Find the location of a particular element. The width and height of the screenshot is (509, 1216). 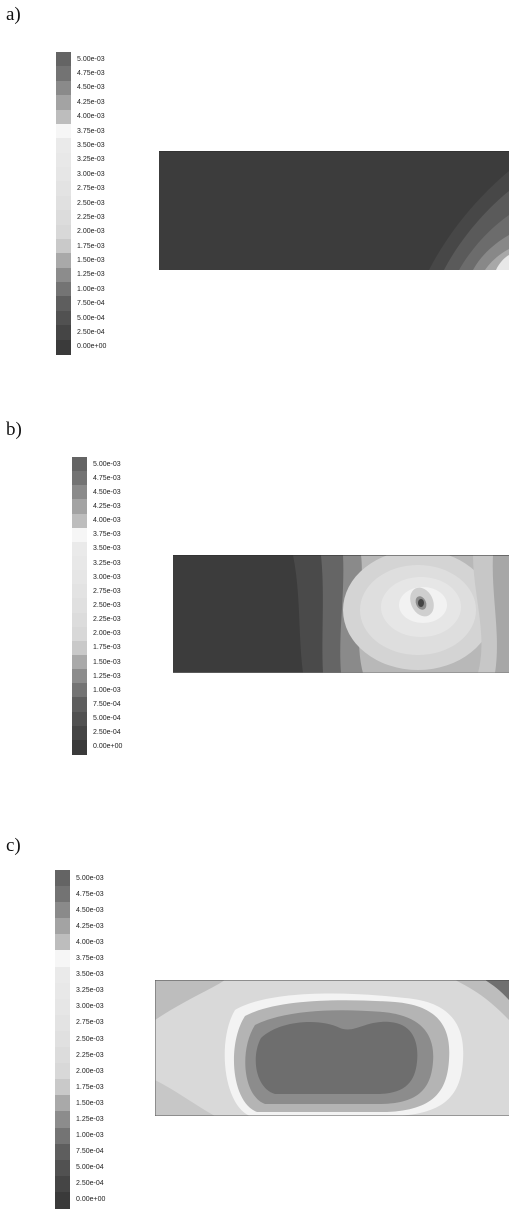

panel-label-b: b) is located at coordinates (14, 429).